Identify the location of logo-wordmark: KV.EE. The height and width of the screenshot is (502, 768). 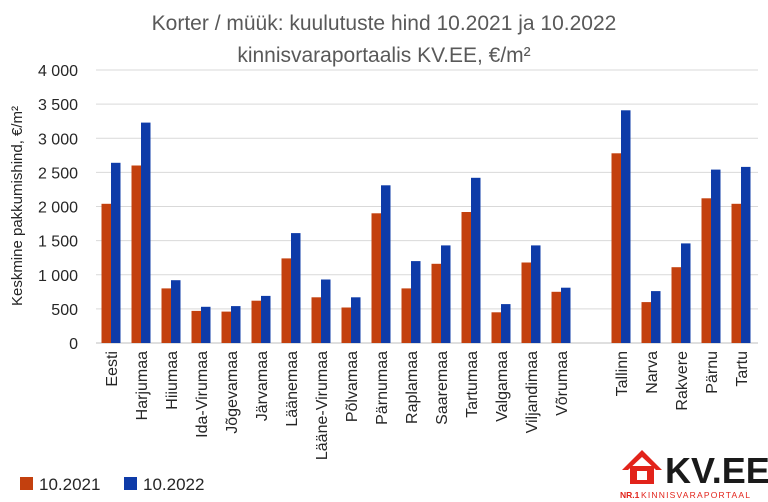
(716, 470).